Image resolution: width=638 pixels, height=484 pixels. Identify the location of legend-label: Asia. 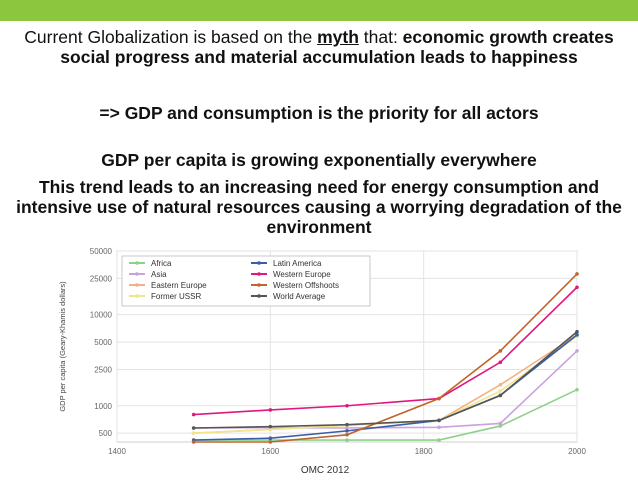
(159, 274).